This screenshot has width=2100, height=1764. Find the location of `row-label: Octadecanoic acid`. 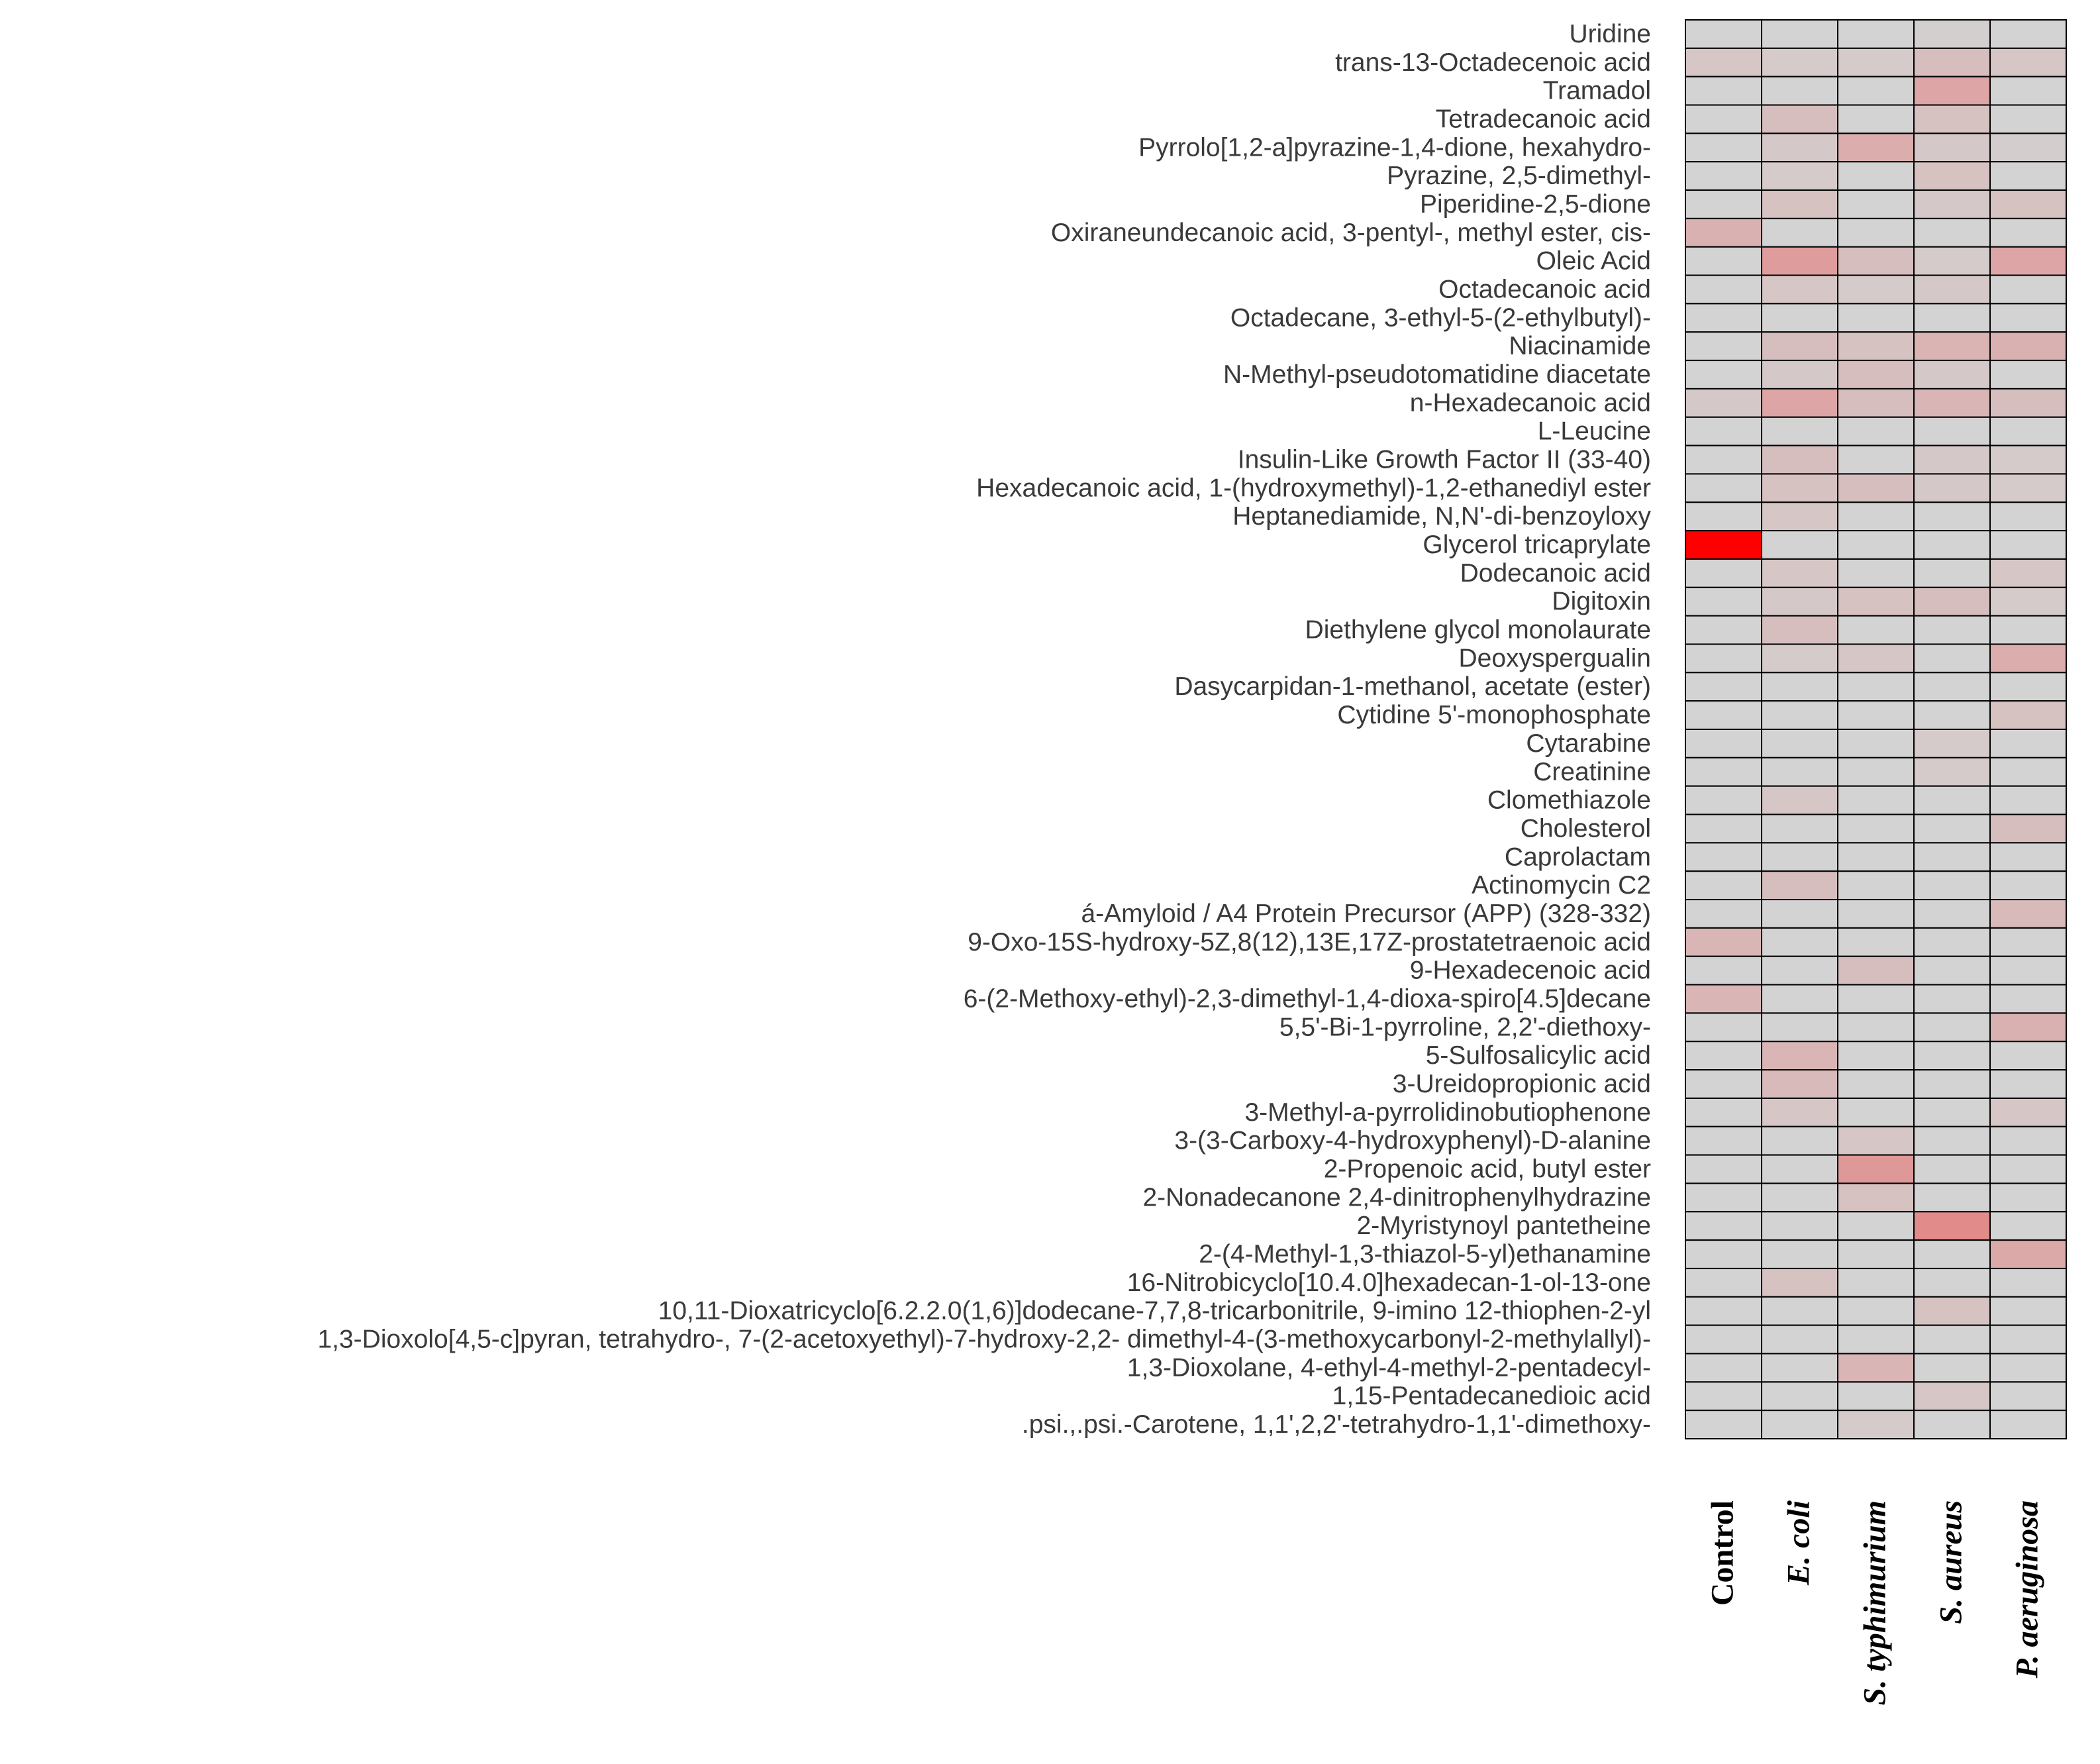

row-label: Octadecanoic acid is located at coordinates (1545, 289).